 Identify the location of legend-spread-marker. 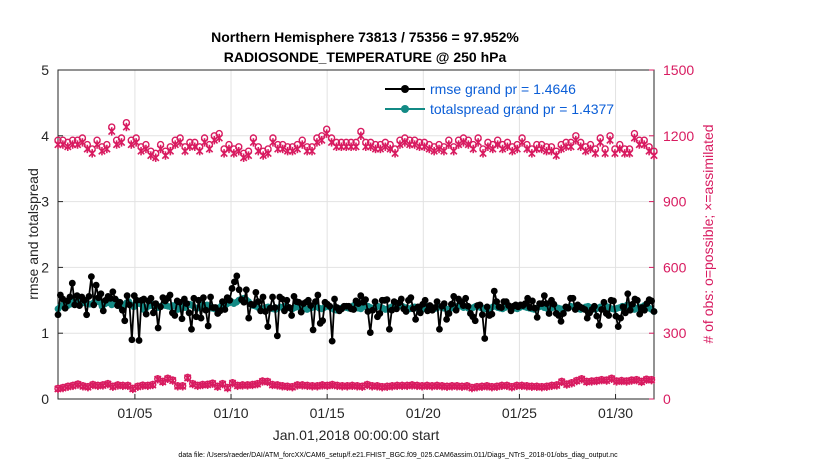
(405, 109).